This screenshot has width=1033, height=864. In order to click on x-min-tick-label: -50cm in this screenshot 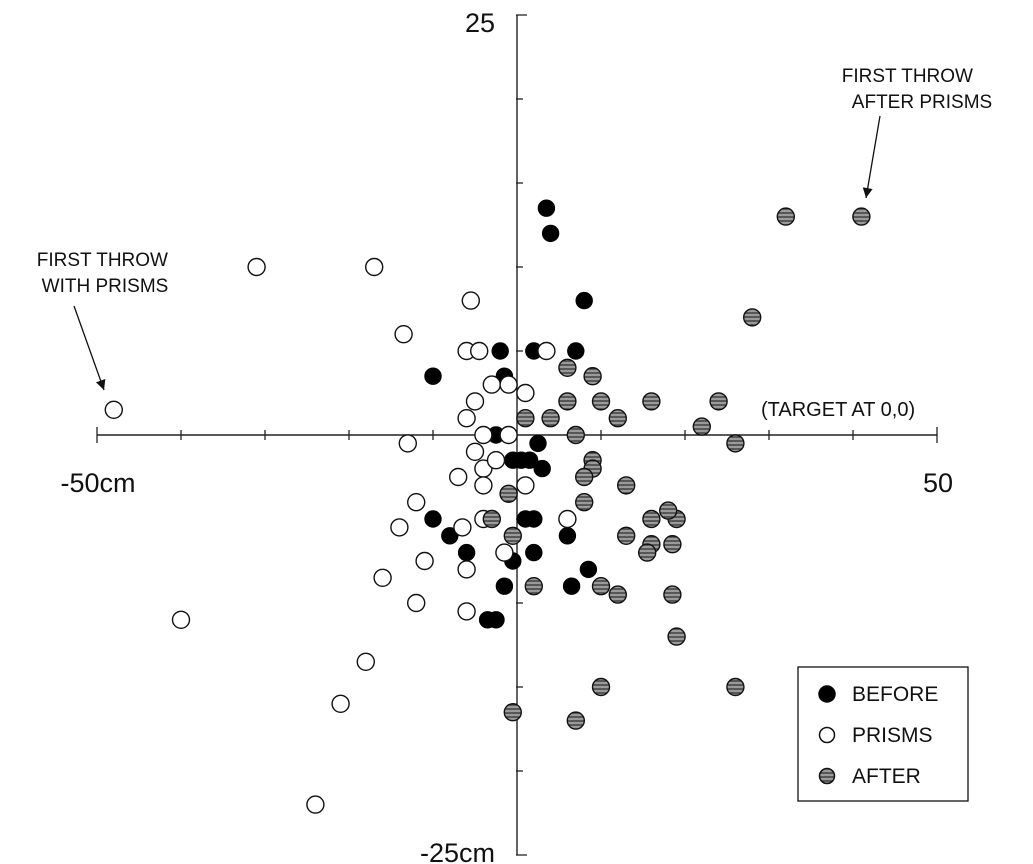, I will do `click(97, 483)`.